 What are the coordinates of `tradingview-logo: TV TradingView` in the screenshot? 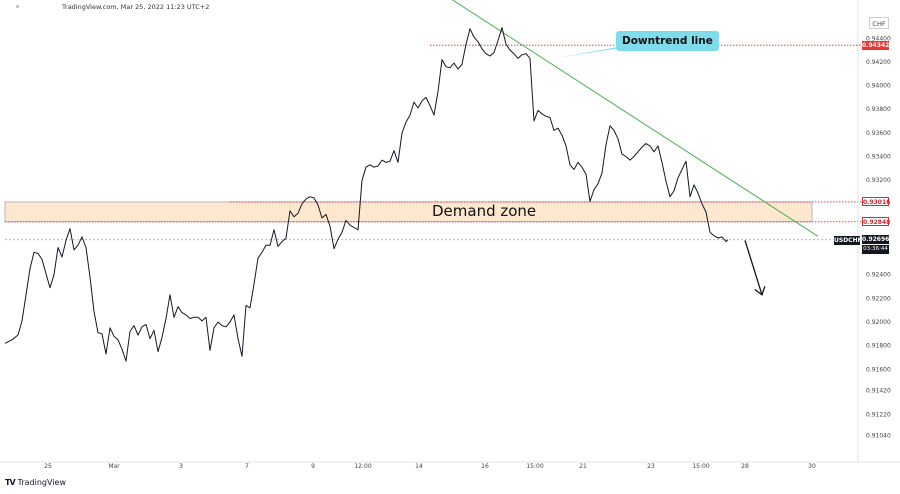 It's located at (35, 482).